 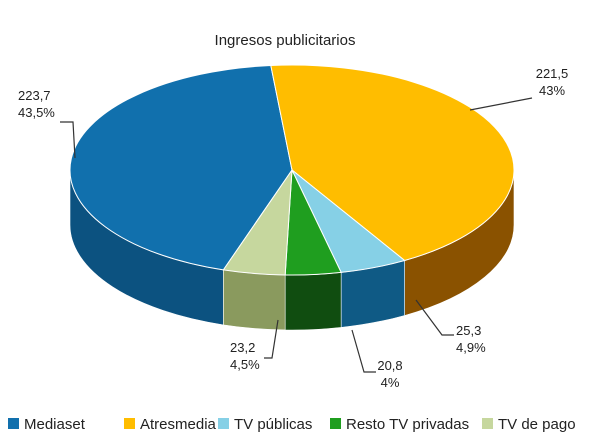 I want to click on chart-title: Ingresos publicitarios, so click(x=285, y=40).